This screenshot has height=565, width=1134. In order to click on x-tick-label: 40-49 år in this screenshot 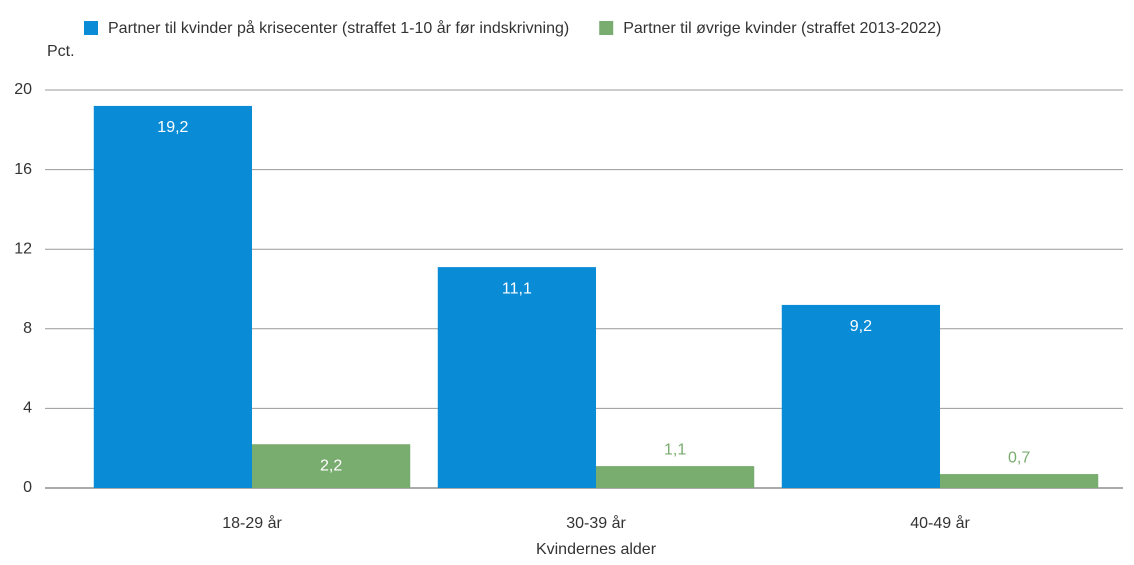, I will do `click(940, 523)`.